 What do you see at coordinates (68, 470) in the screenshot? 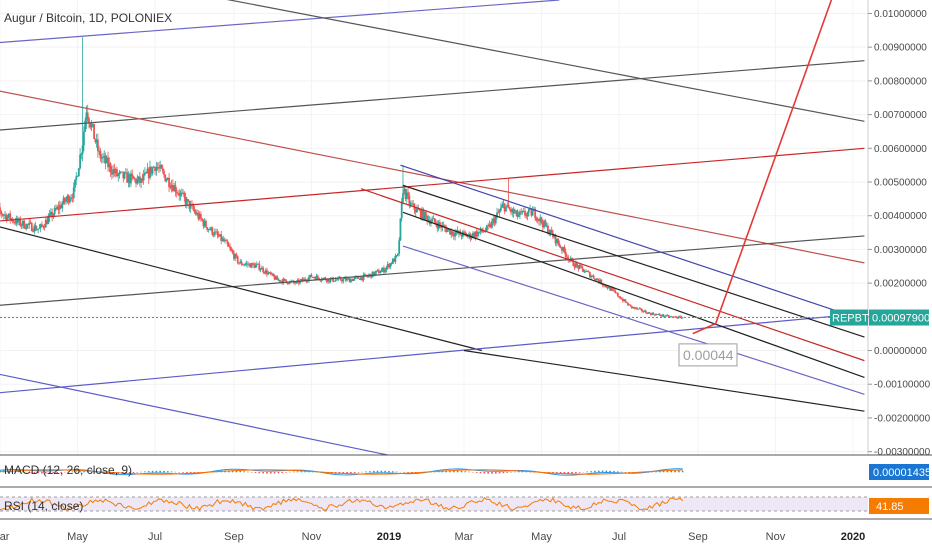
I see `macd-legend: MACD (12, 26, close, 9)` at bounding box center [68, 470].